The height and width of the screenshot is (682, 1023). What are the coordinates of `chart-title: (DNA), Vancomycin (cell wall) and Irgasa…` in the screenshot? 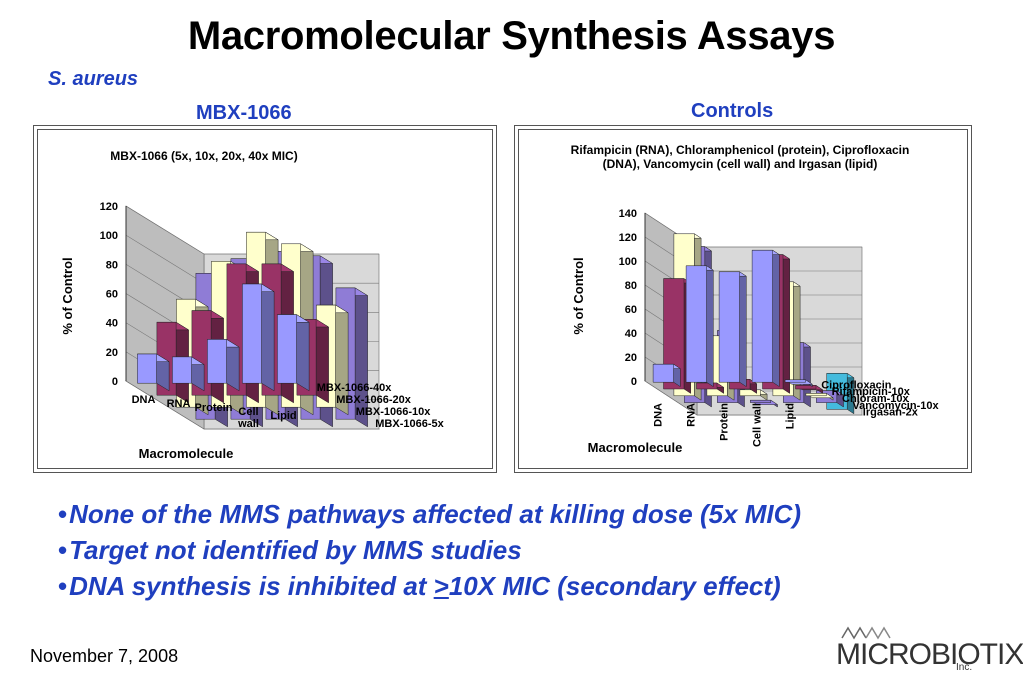 It's located at (740, 164).